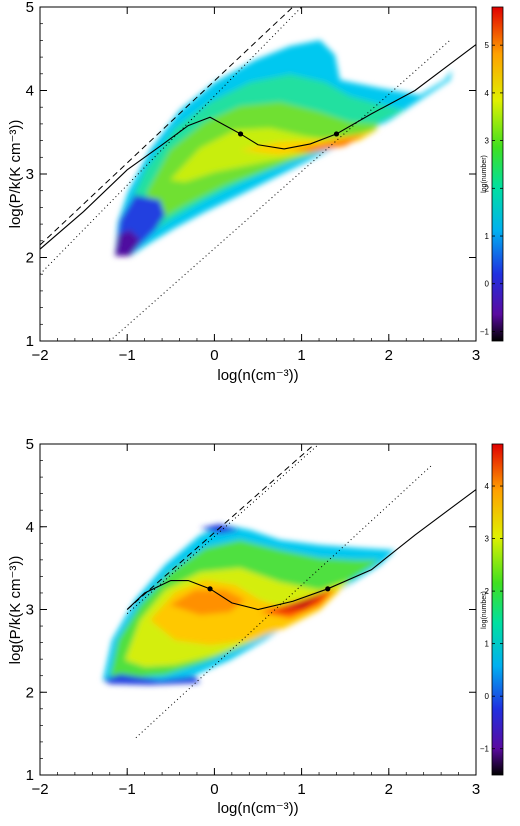 This screenshot has height=826, width=520. Describe the element at coordinates (484, 610) in the screenshot. I see `colorbar-label-bottom: log(number)` at that location.